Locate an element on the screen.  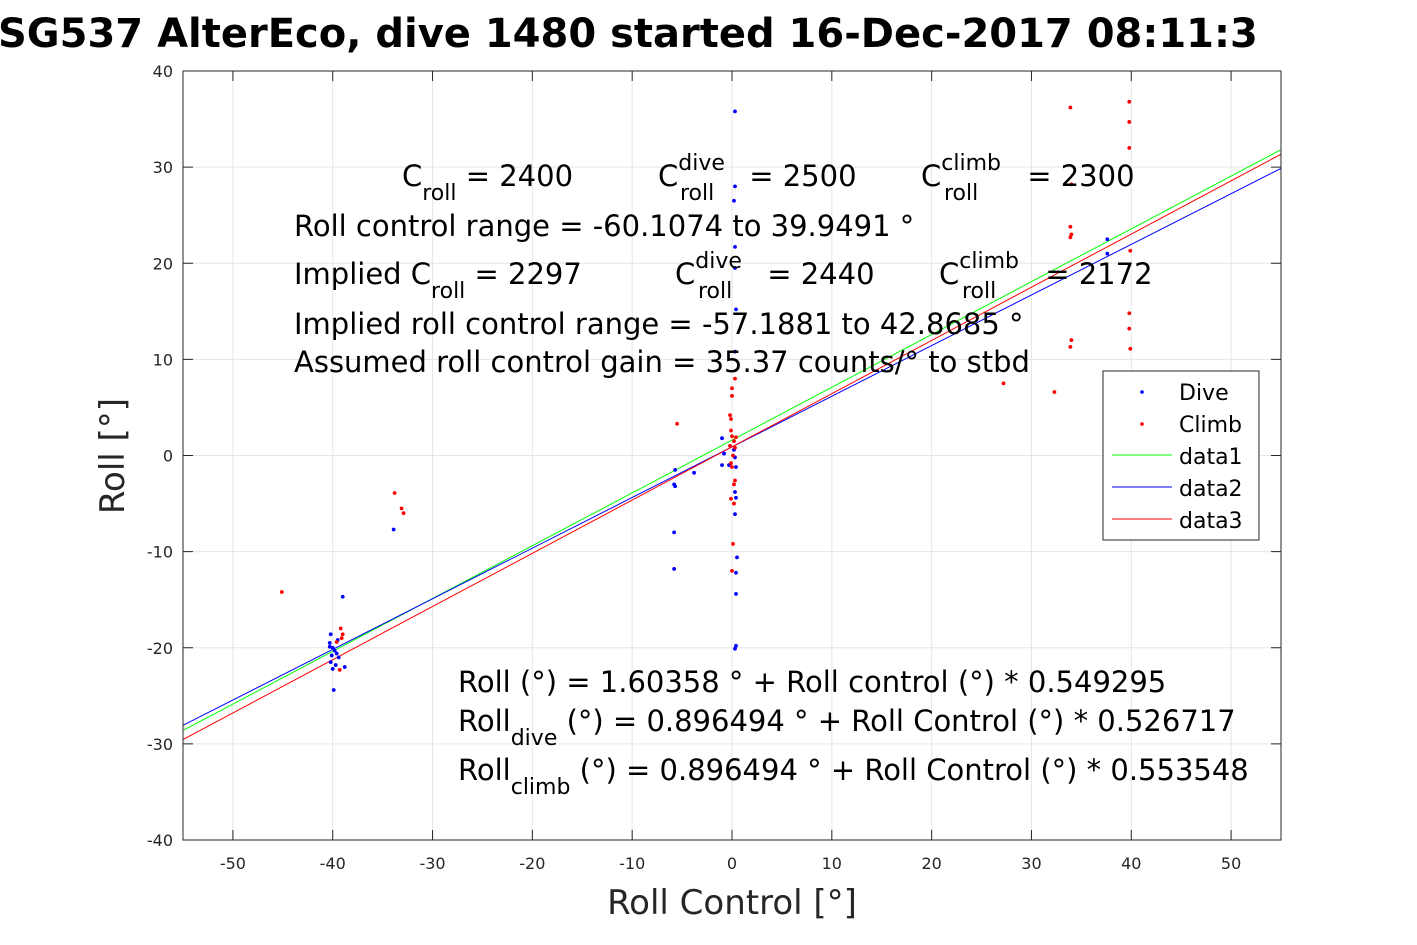
annotation-c-roll-dive: Cdive roll = 2500 is located at coordinates (757, 178).